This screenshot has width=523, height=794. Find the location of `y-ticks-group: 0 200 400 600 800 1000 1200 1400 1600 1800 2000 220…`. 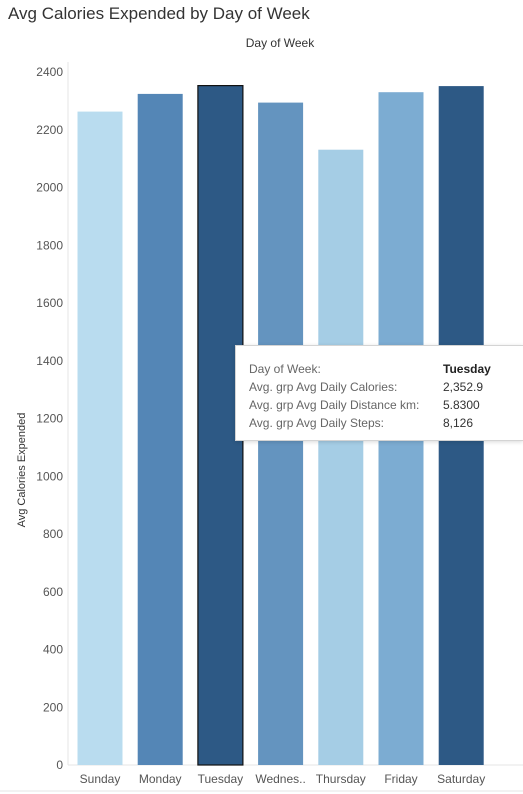

y-ticks-group: 0 200 400 600 800 1000 1200 1400 1600 1800 2000 220… is located at coordinates (49, 418).